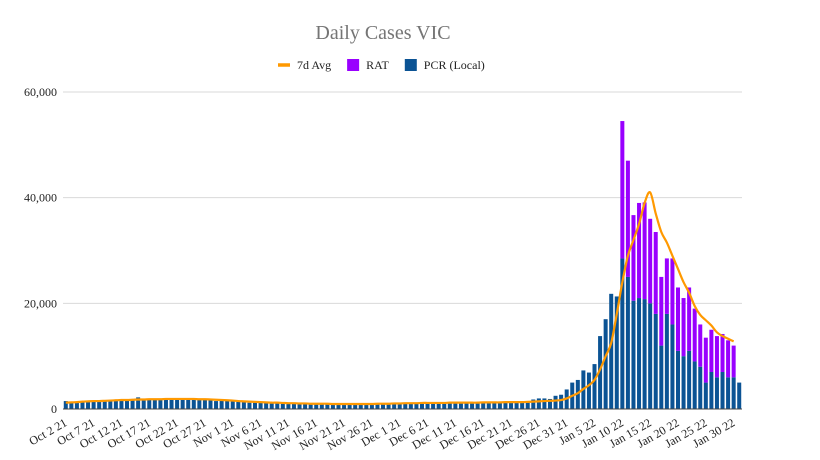  I want to click on legend-label: PCR (Local), so click(454, 65).